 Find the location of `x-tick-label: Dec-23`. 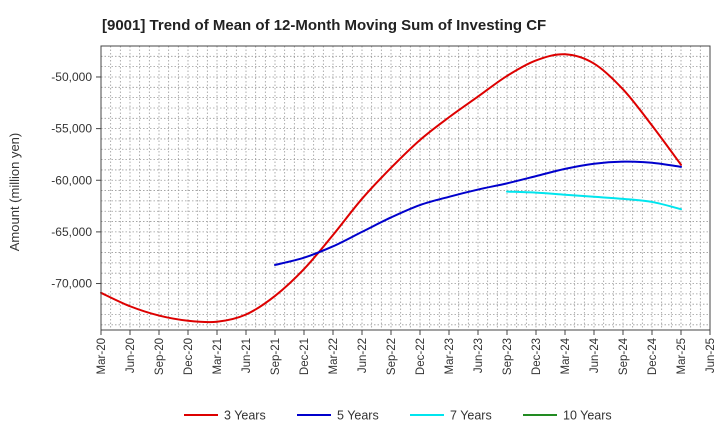

x-tick-label: Dec-23 is located at coordinates (537, 356).